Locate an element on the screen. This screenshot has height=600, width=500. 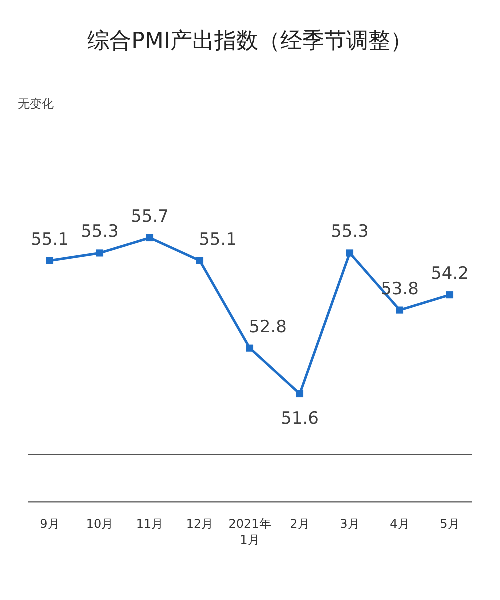
x-tick-label: 4月 is located at coordinates (400, 524).